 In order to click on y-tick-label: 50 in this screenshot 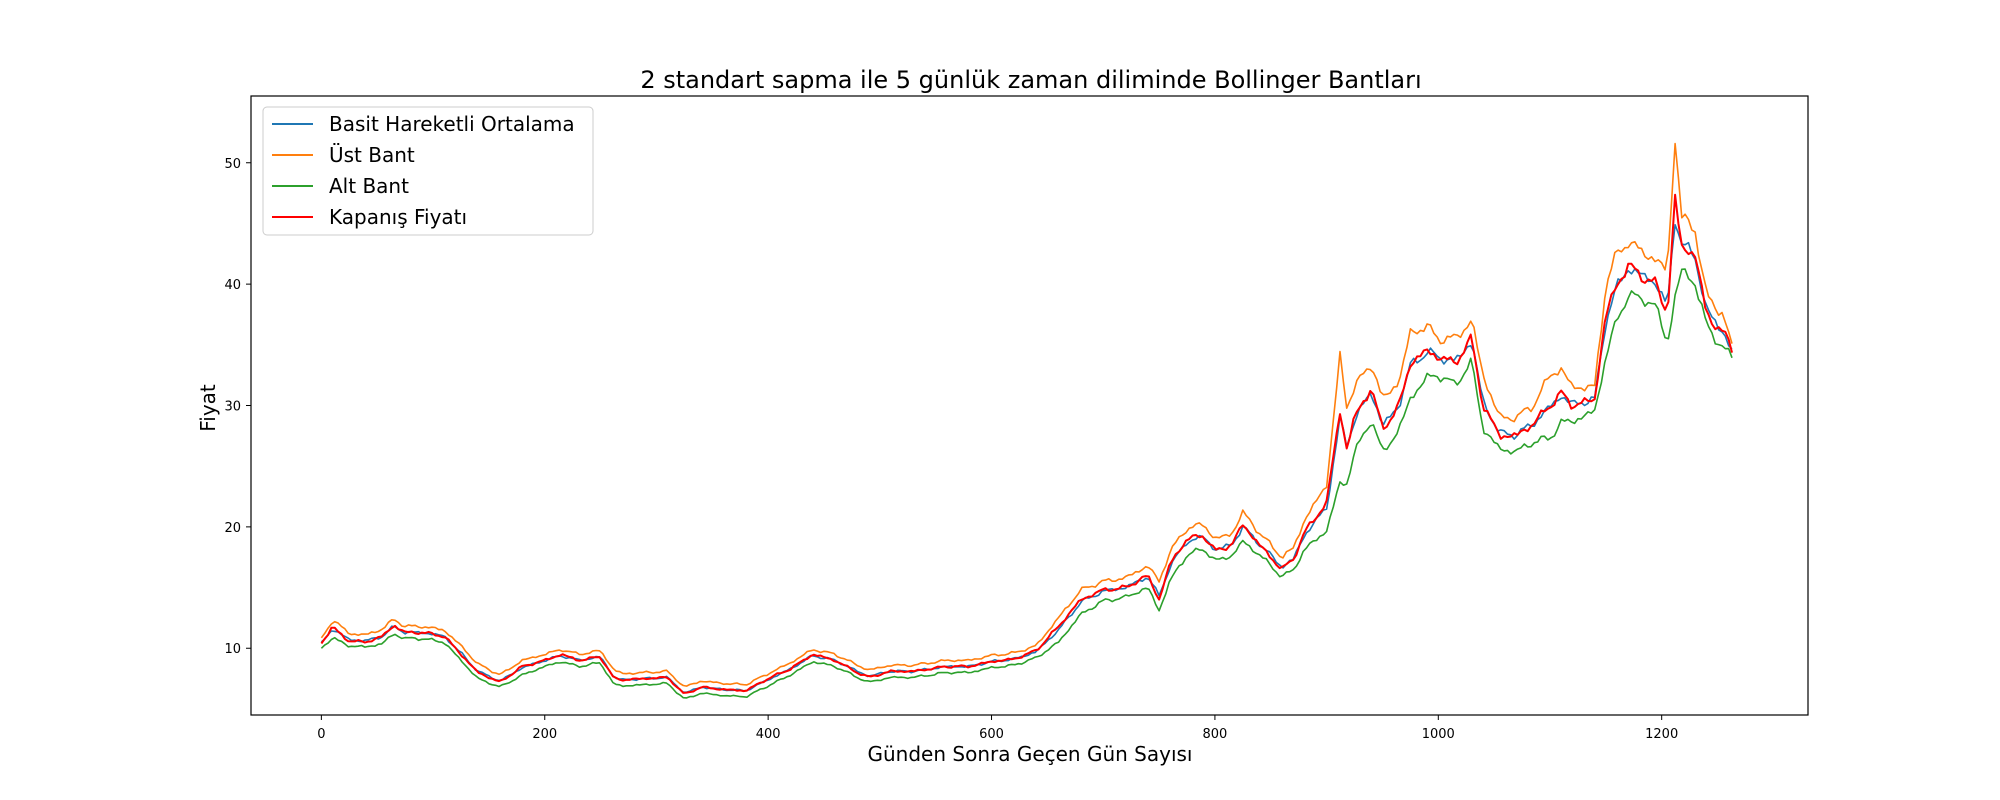, I will do `click(232, 164)`.